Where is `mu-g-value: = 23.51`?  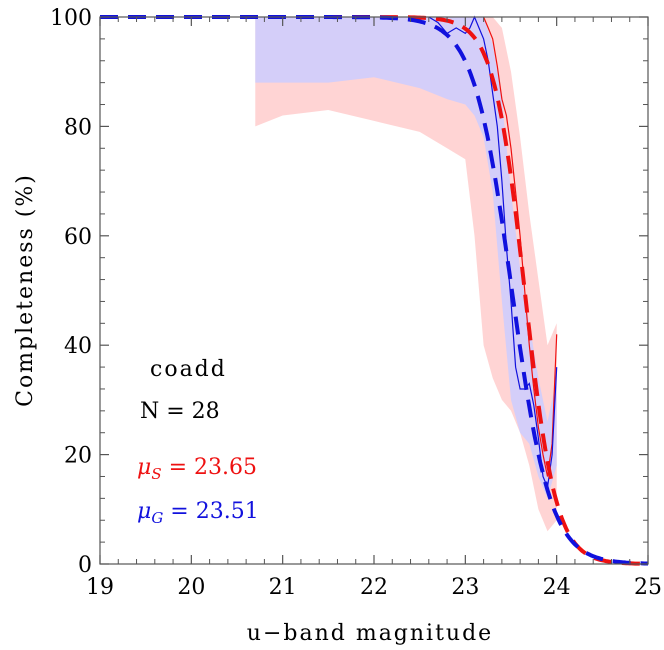 mu-g-value: = 23.51 is located at coordinates (210, 511).